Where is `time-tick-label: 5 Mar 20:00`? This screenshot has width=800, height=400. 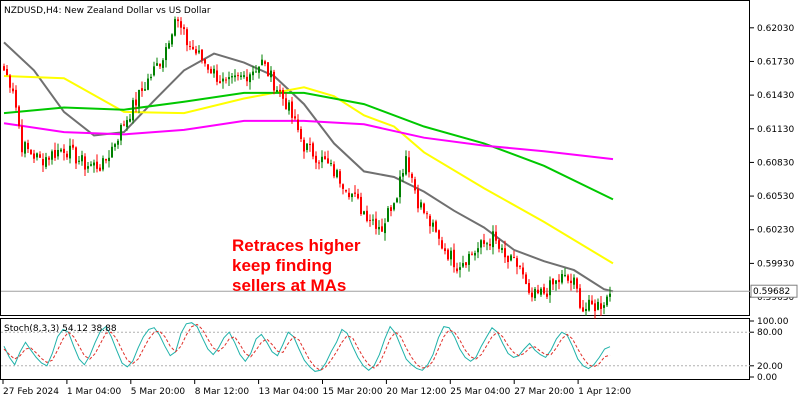
time-tick-label: 5 Mar 20:00 is located at coordinates (158, 392).